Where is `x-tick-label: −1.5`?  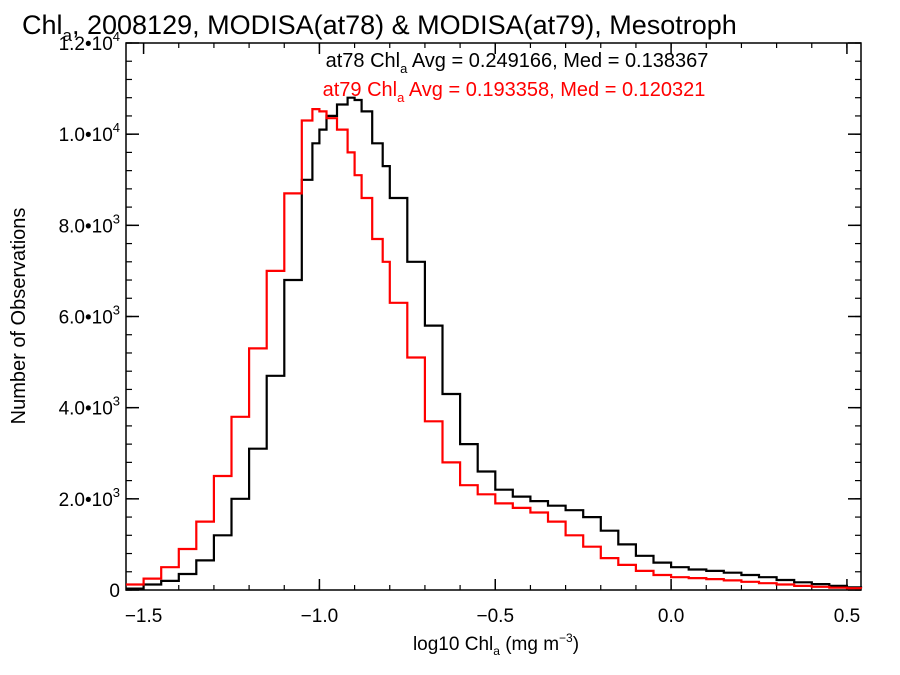 x-tick-label: −1.5 is located at coordinates (144, 616).